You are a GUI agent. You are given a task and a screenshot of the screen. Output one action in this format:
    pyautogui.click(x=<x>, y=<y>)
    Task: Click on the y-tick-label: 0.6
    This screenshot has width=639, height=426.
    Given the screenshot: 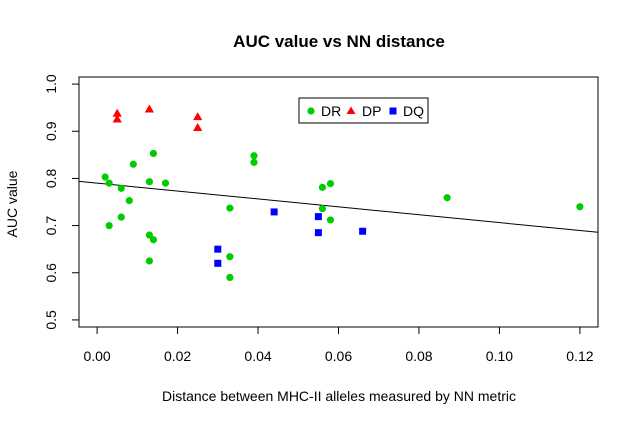 What is the action you would take?
    pyautogui.click(x=51, y=273)
    